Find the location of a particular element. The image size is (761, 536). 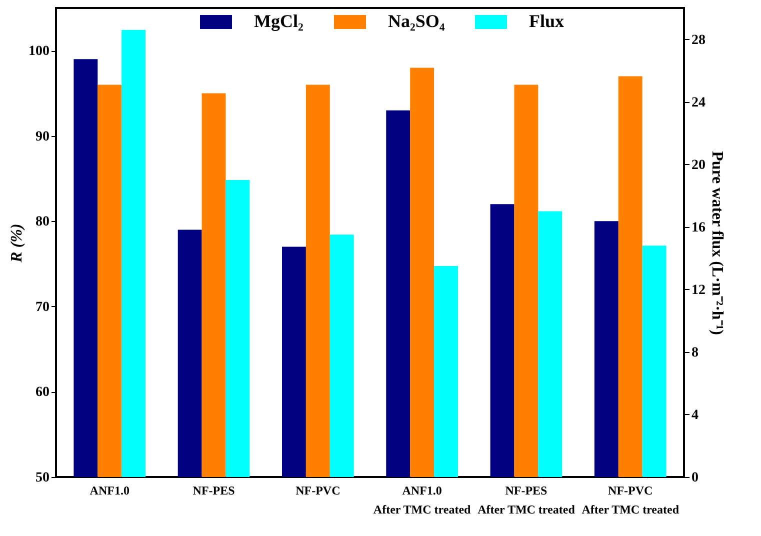

y-tick-label: 50 is located at coordinates (43, 478).